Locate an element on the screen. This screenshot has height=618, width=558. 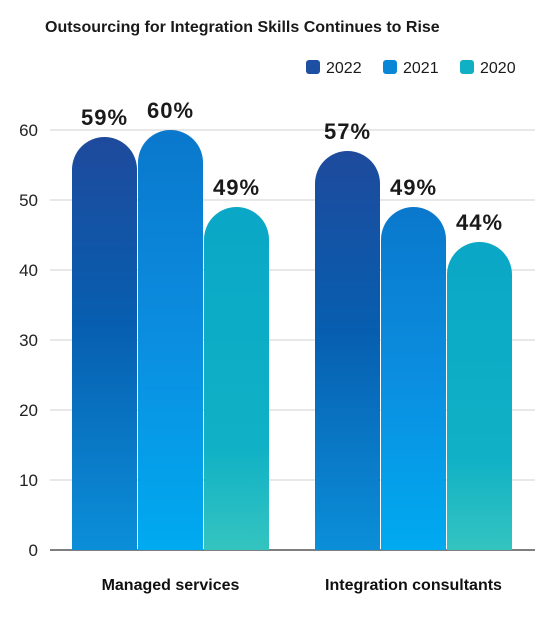
legend-label: 2022 is located at coordinates (344, 68).